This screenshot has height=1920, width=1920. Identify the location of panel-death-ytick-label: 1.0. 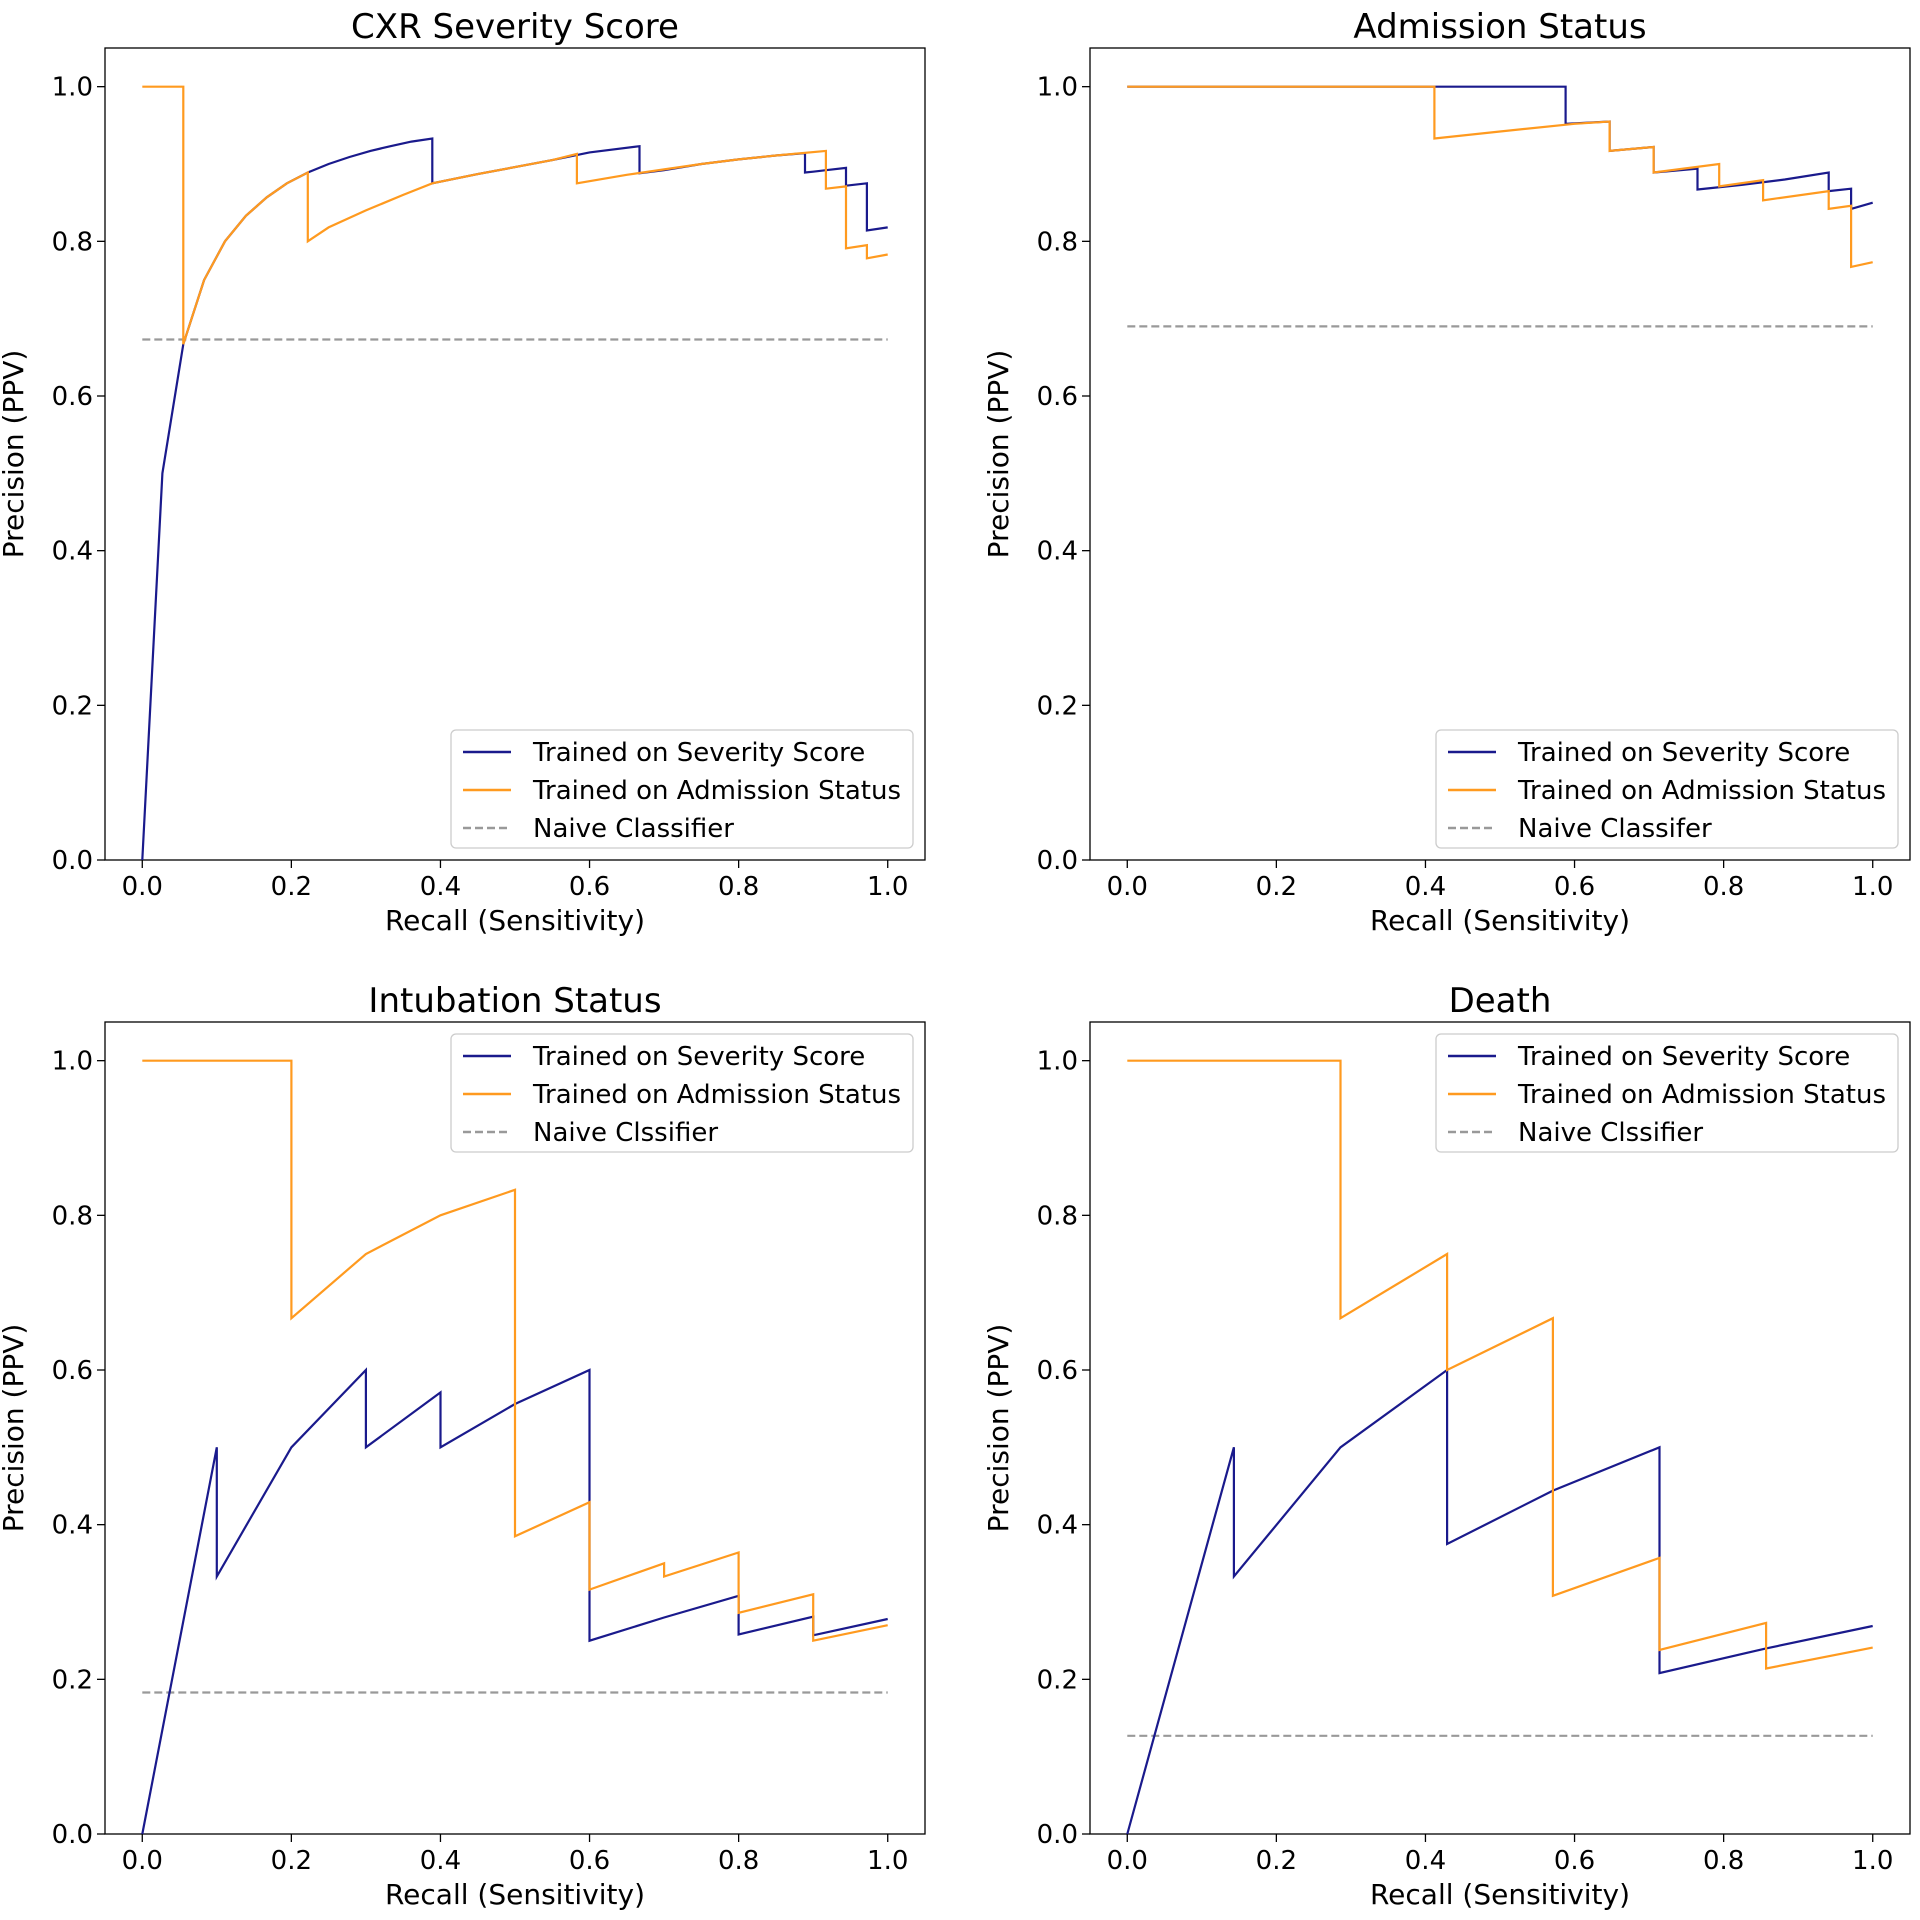
(1057, 1062).